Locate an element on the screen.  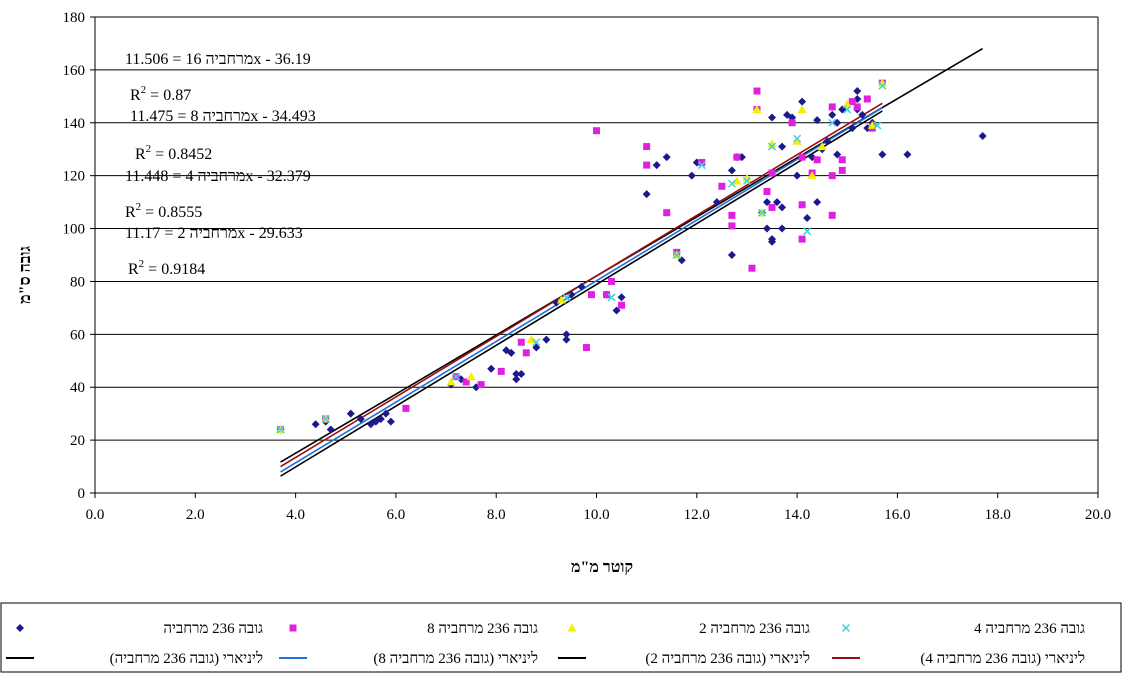
y-tick-label: 100 is located at coordinates (74, 230).